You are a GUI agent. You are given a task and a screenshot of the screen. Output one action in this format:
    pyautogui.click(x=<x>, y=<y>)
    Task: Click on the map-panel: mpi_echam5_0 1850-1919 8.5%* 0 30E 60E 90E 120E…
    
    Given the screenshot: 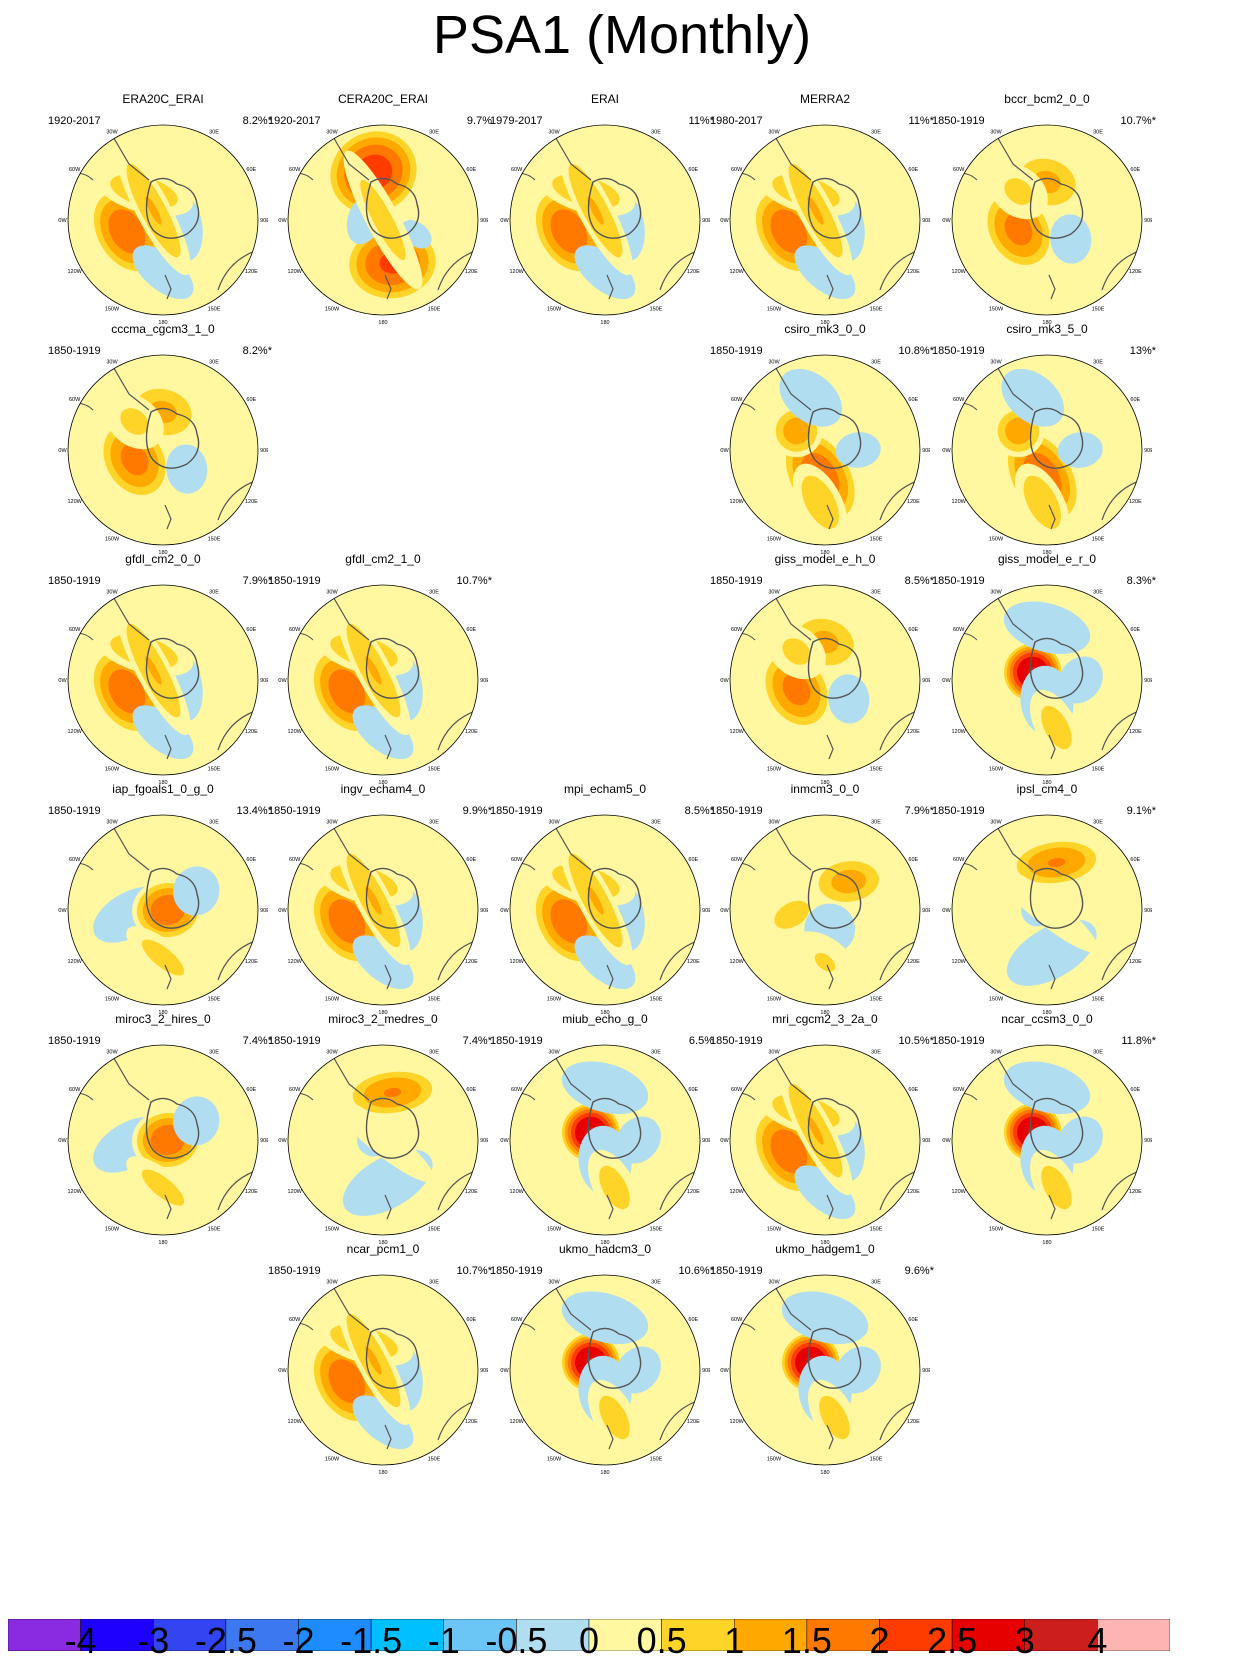 What is the action you would take?
    pyautogui.click(x=605, y=898)
    